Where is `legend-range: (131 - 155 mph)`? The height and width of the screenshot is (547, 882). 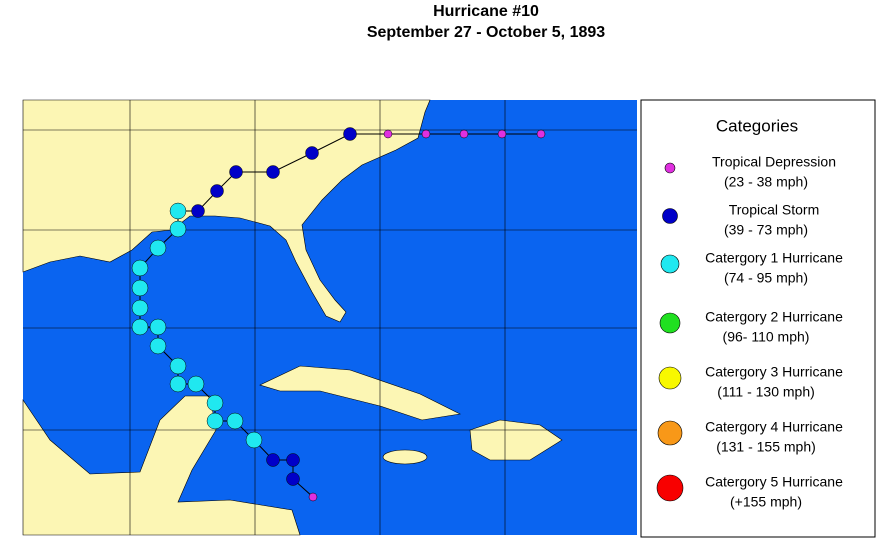
legend-range: (131 - 155 mph) is located at coordinates (766, 447).